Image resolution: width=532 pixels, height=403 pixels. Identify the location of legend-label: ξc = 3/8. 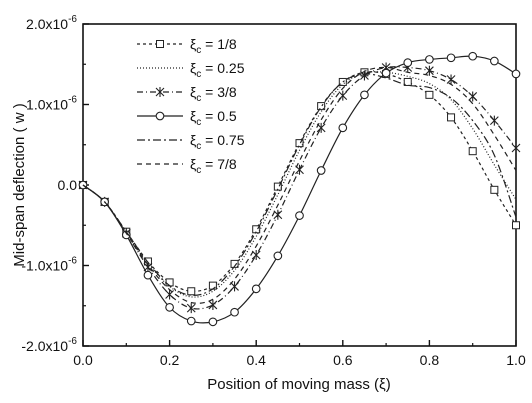
(213, 94).